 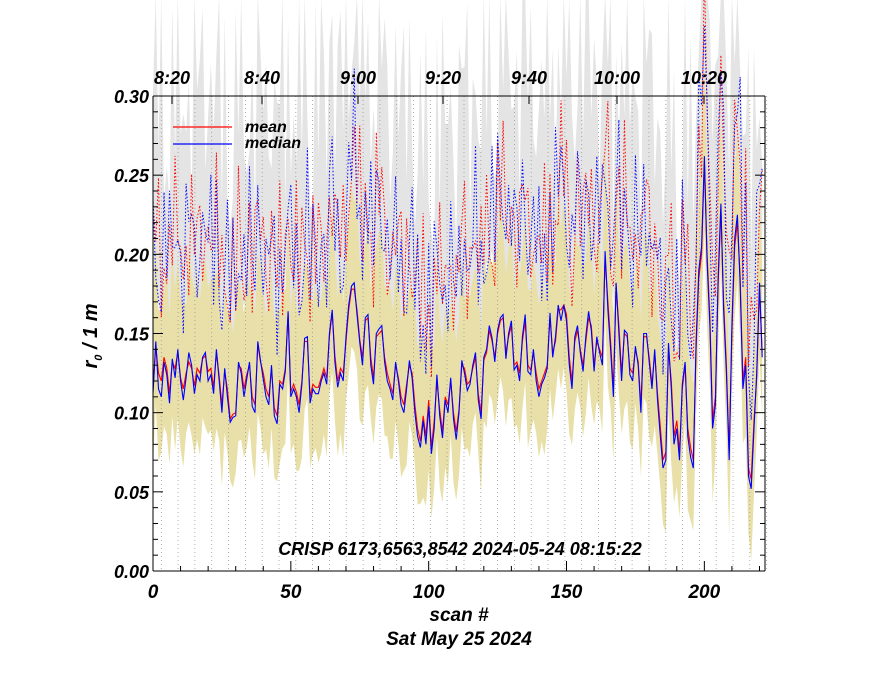 What do you see at coordinates (617, 78) in the screenshot?
I see `top-time-tick-label: 10:00` at bounding box center [617, 78].